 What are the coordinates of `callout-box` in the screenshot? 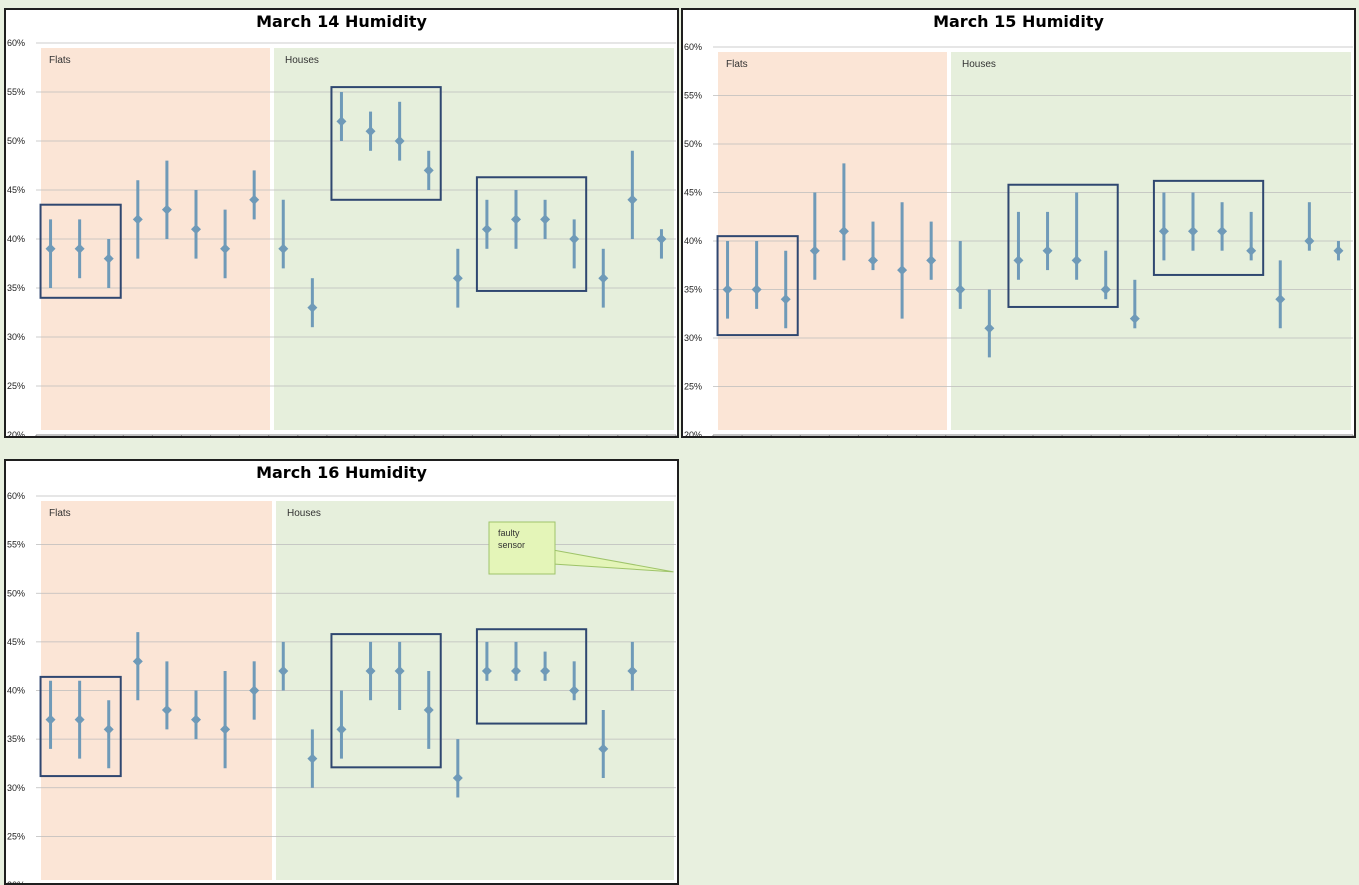 It's located at (522, 548).